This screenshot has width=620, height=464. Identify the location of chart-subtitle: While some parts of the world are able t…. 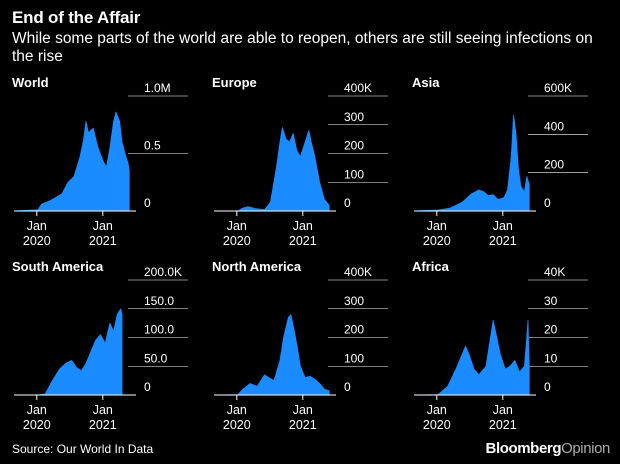
(302, 47).